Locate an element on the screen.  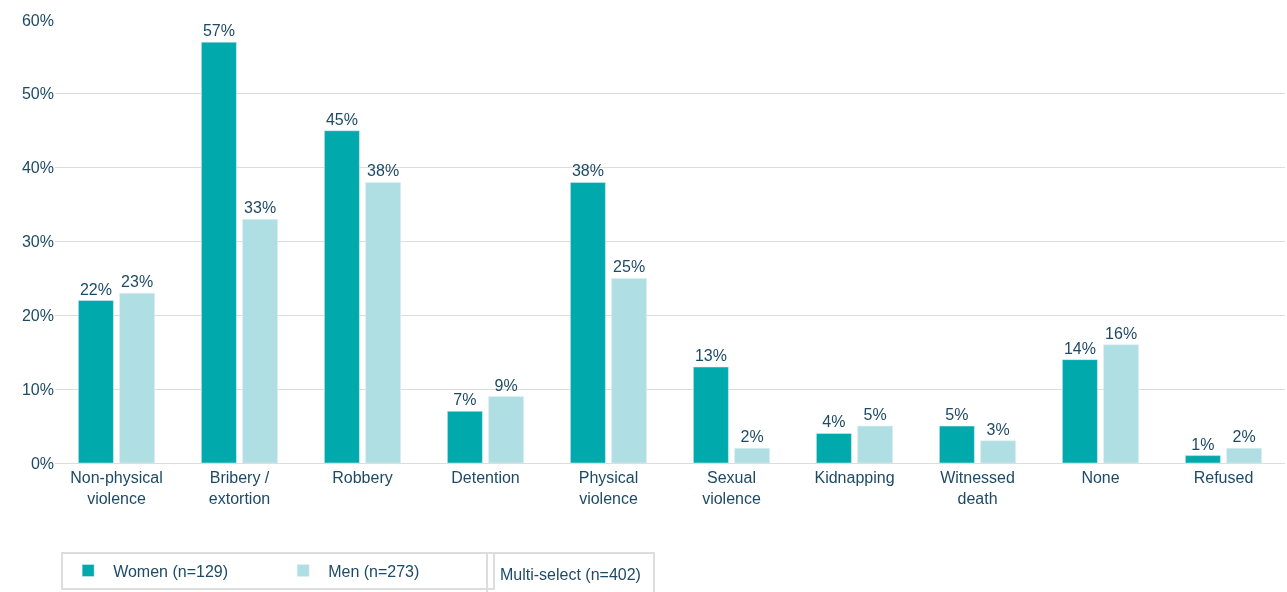
legend-label: Men (n=273) is located at coordinates (374, 571).